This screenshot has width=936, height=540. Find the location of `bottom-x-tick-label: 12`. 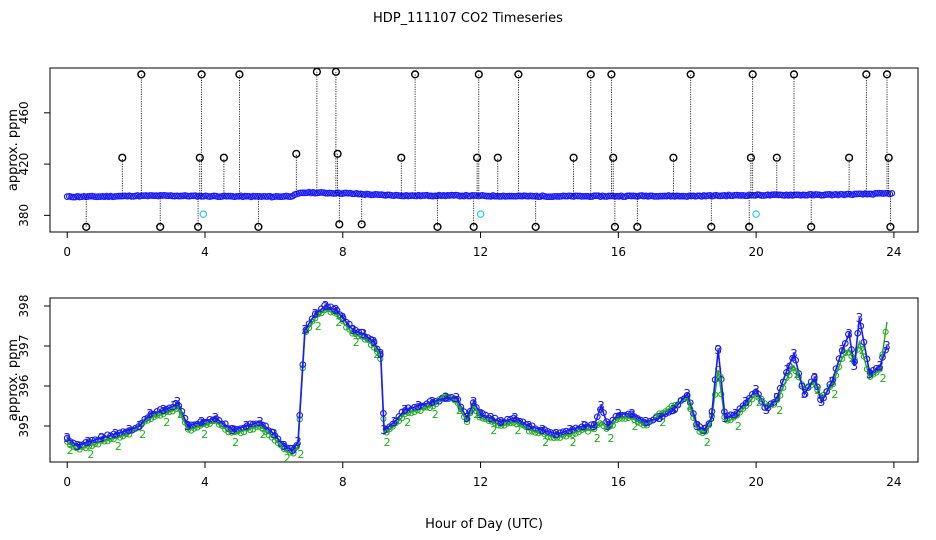

bottom-x-tick-label: 12 is located at coordinates (480, 482).